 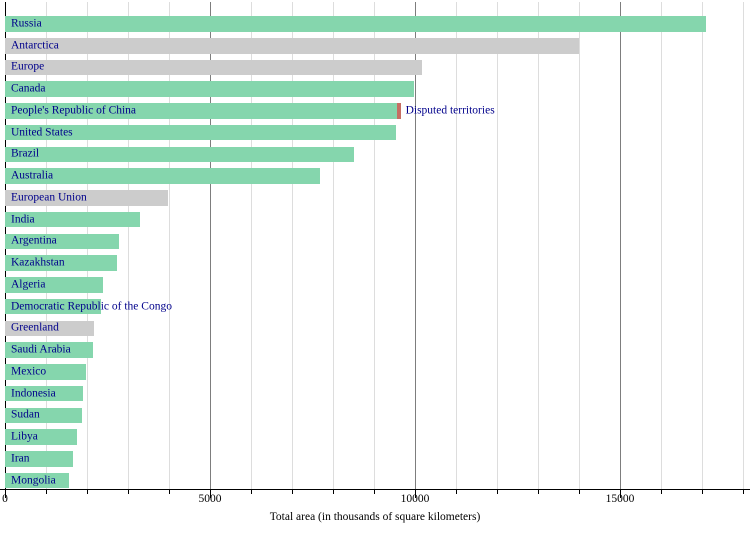 I want to click on bar-row: India, so click(x=375, y=219).